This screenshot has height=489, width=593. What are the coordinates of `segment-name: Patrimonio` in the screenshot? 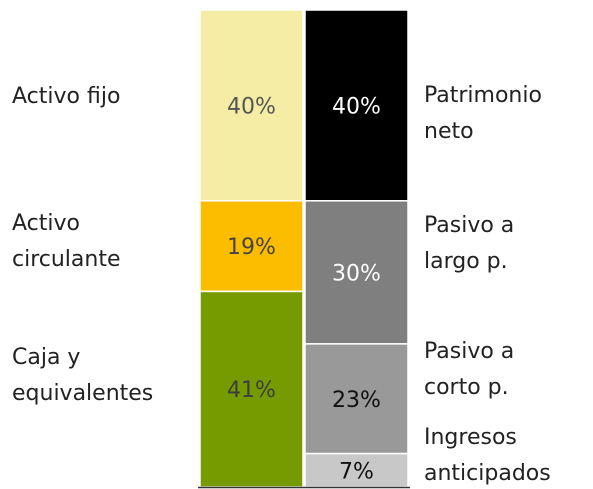 It's located at (483, 95).